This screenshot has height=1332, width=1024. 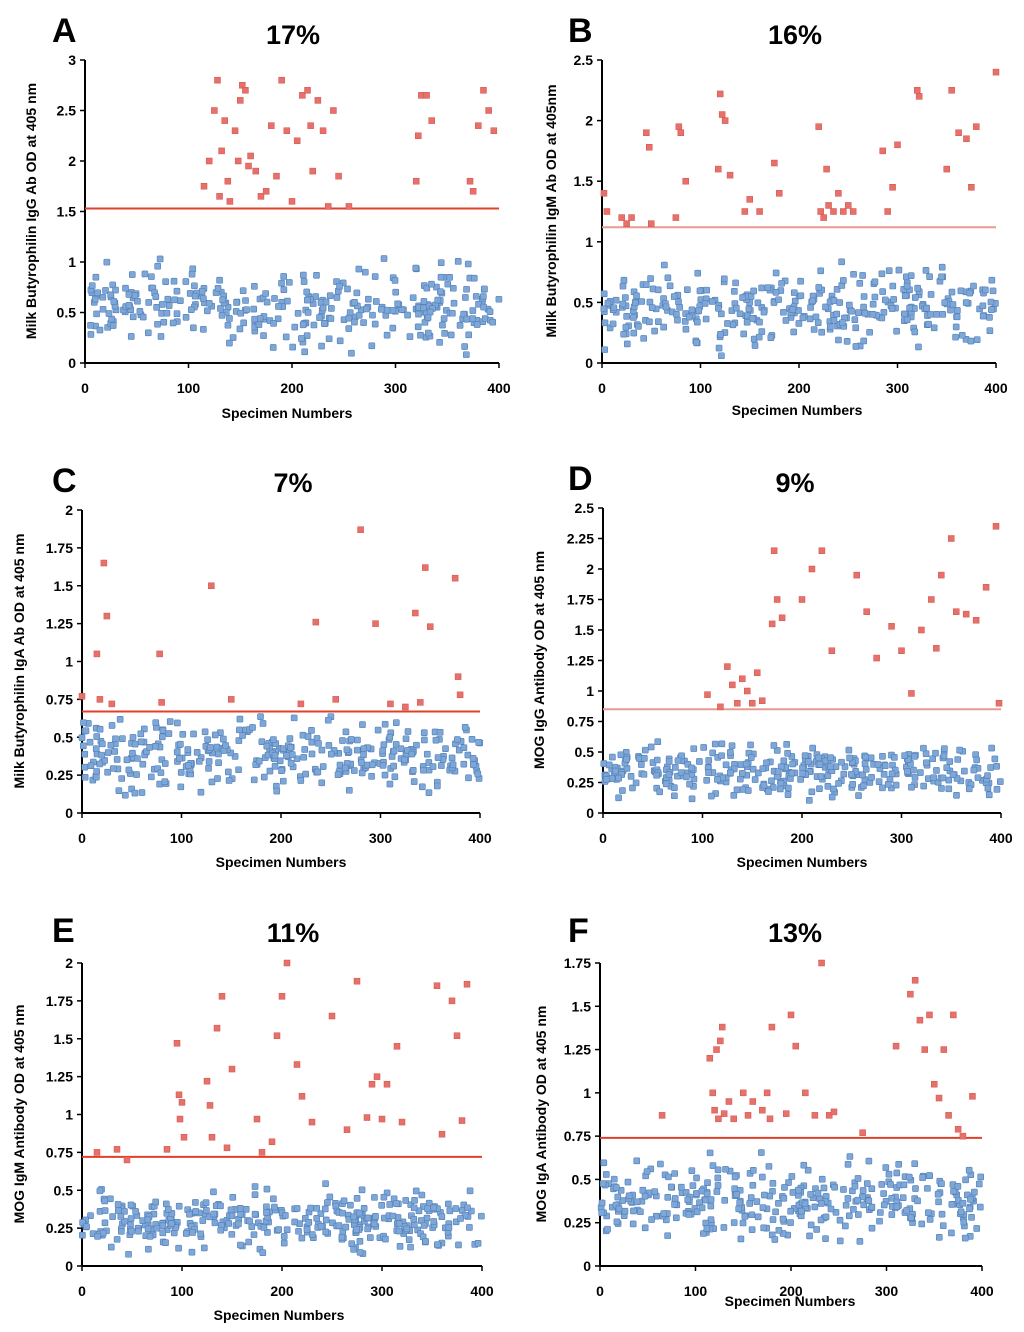 What do you see at coordinates (293, 933) in the screenshot?
I see `panel-title: 11%` at bounding box center [293, 933].